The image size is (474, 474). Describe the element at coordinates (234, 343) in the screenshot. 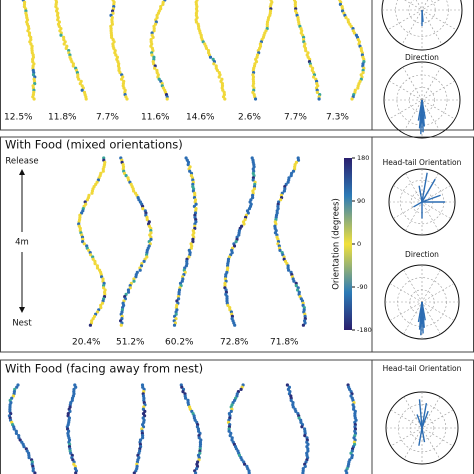

I see `percentage: 72.8%` at that location.